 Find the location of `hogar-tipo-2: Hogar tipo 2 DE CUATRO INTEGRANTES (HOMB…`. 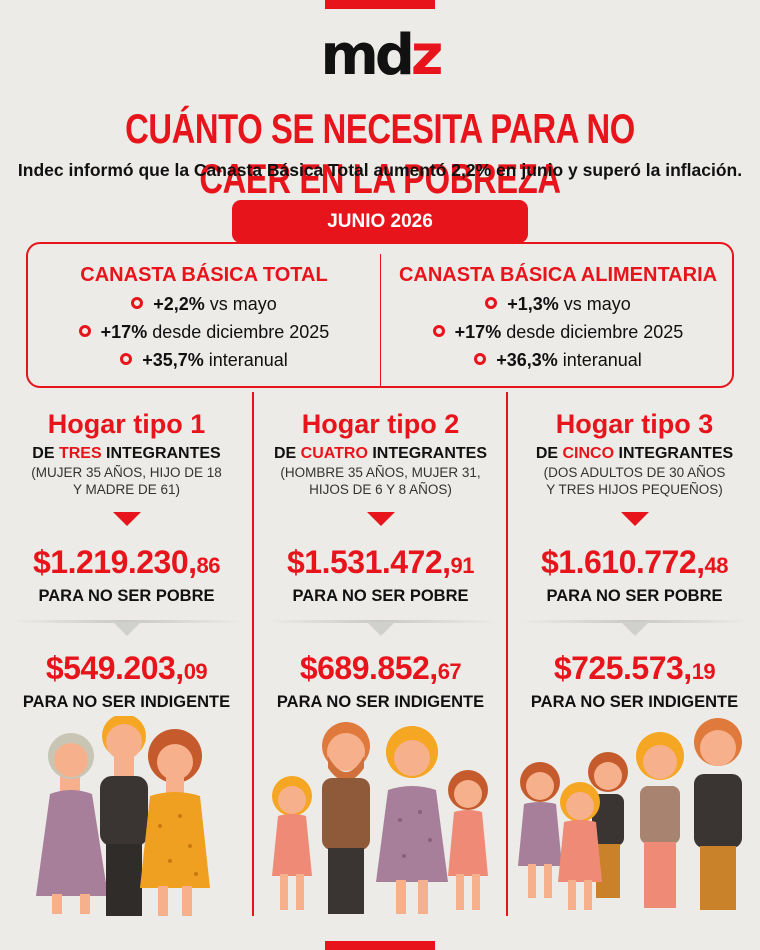

hogar-tipo-2: Hogar tipo 2 DE CUATRO INTEGRANTES (HOMB… is located at coordinates (380, 559).